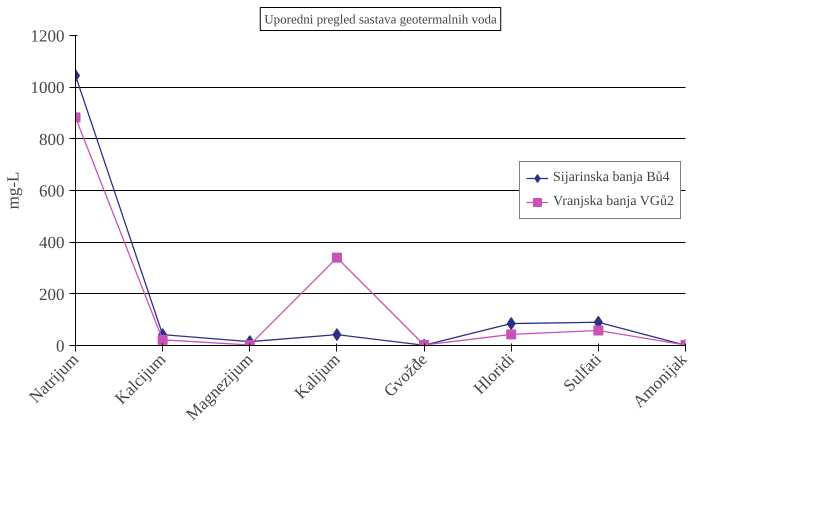 The width and height of the screenshot is (815, 505). Describe the element at coordinates (47, 36) in the screenshot. I see `y-tick-label: 1200` at that location.